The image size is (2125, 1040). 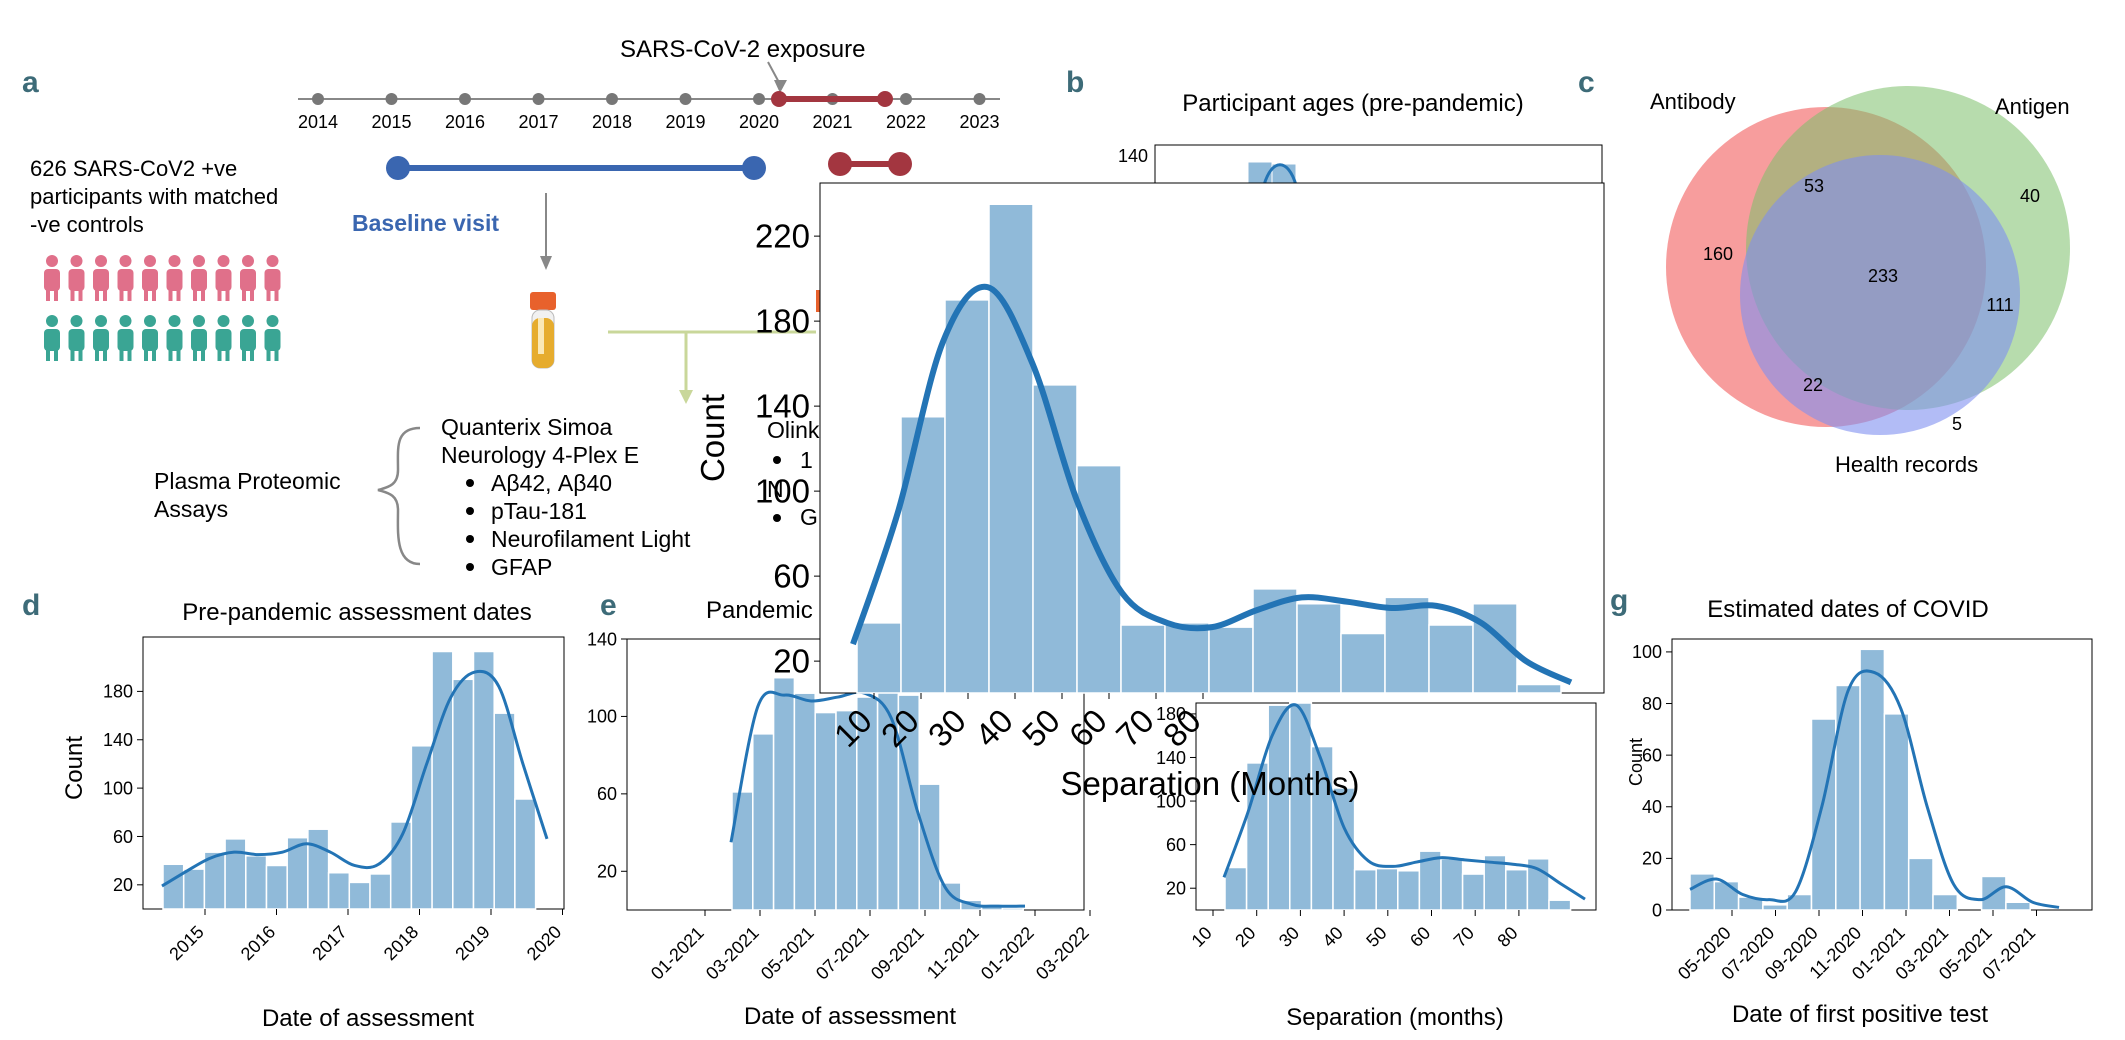 What do you see at coordinates (401, 943) in the screenshot?
I see `x-tick-label: 2018` at bounding box center [401, 943].